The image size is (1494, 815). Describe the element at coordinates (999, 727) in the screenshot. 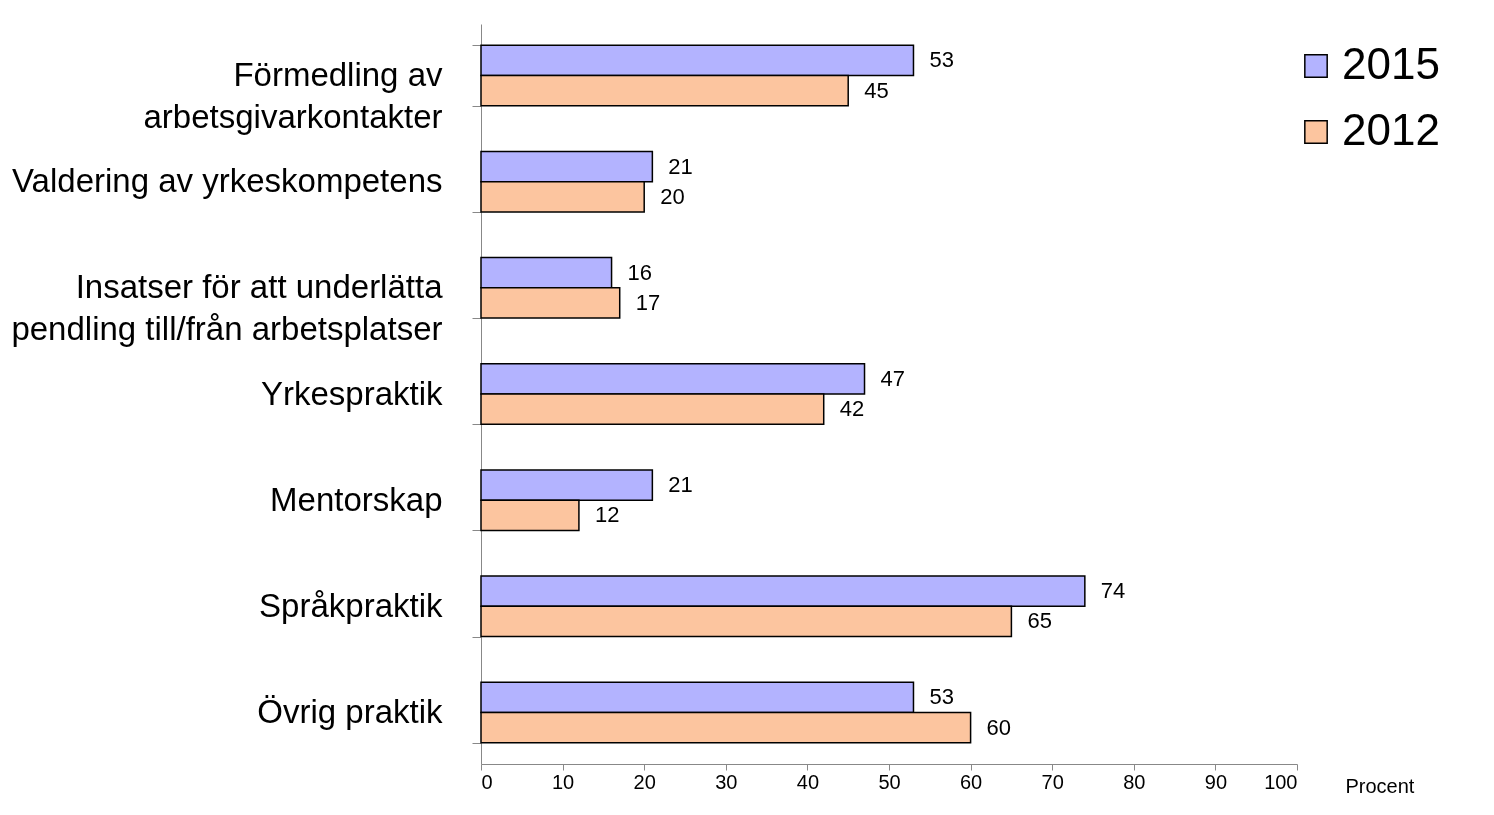

I see `data-label: 60` at that location.